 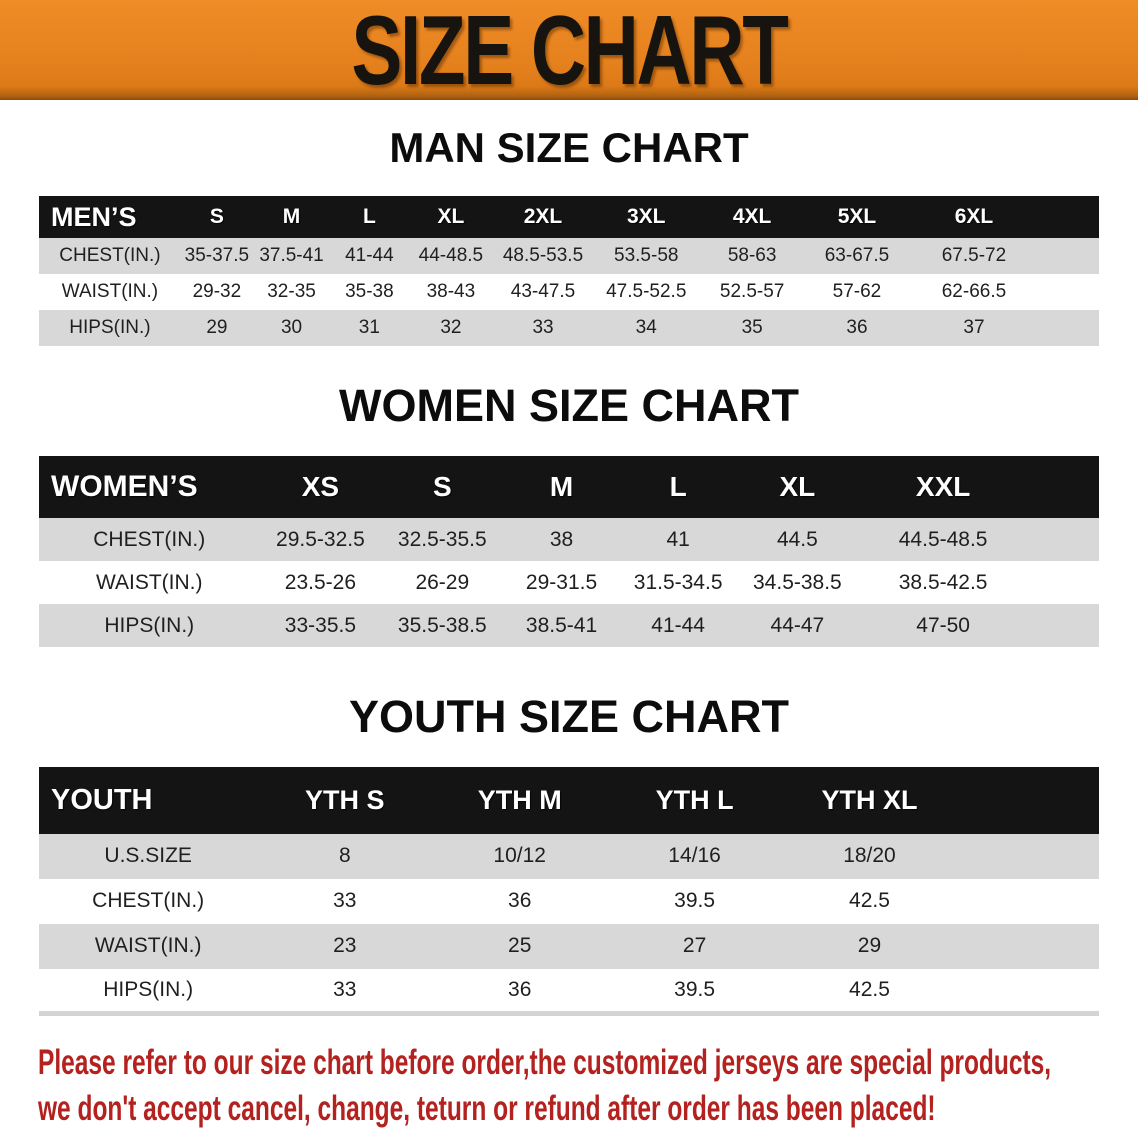 I want to click on size-value-cell: 27, so click(x=694, y=946).